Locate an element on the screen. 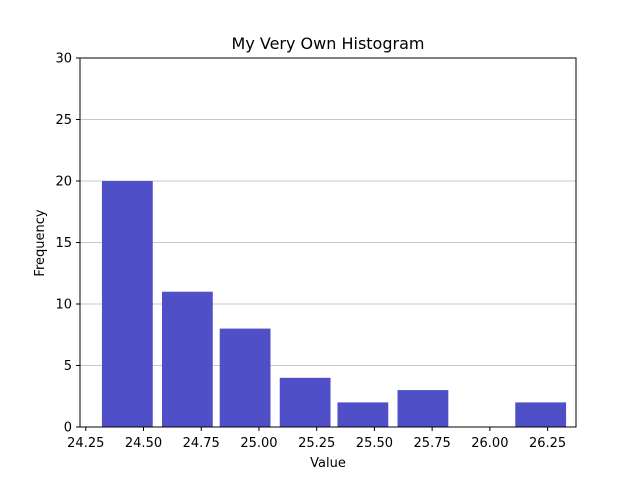  y-tick-label: 5 is located at coordinates (68, 366).